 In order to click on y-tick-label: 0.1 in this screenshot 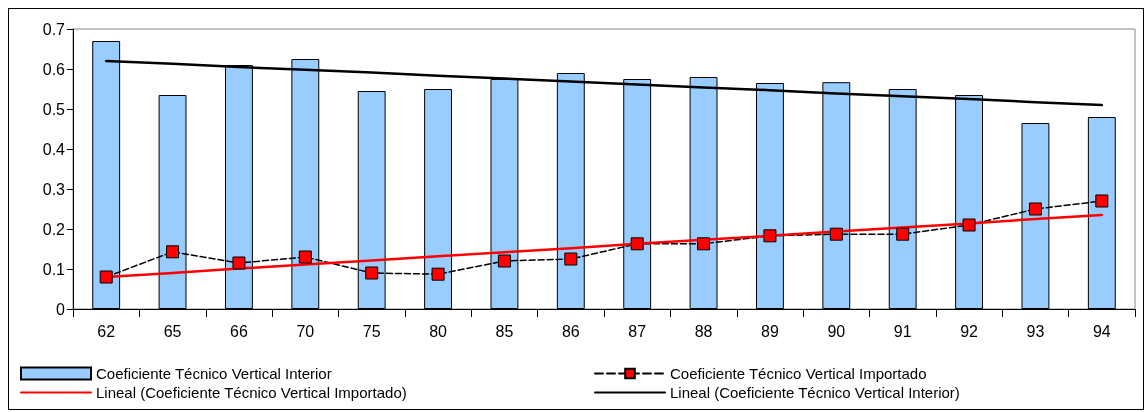, I will do `click(54, 269)`.